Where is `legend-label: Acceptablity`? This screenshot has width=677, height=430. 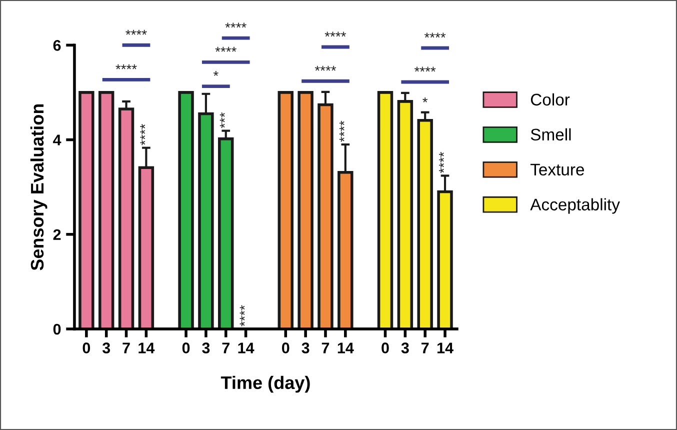 legend-label: Acceptablity is located at coordinates (575, 206).